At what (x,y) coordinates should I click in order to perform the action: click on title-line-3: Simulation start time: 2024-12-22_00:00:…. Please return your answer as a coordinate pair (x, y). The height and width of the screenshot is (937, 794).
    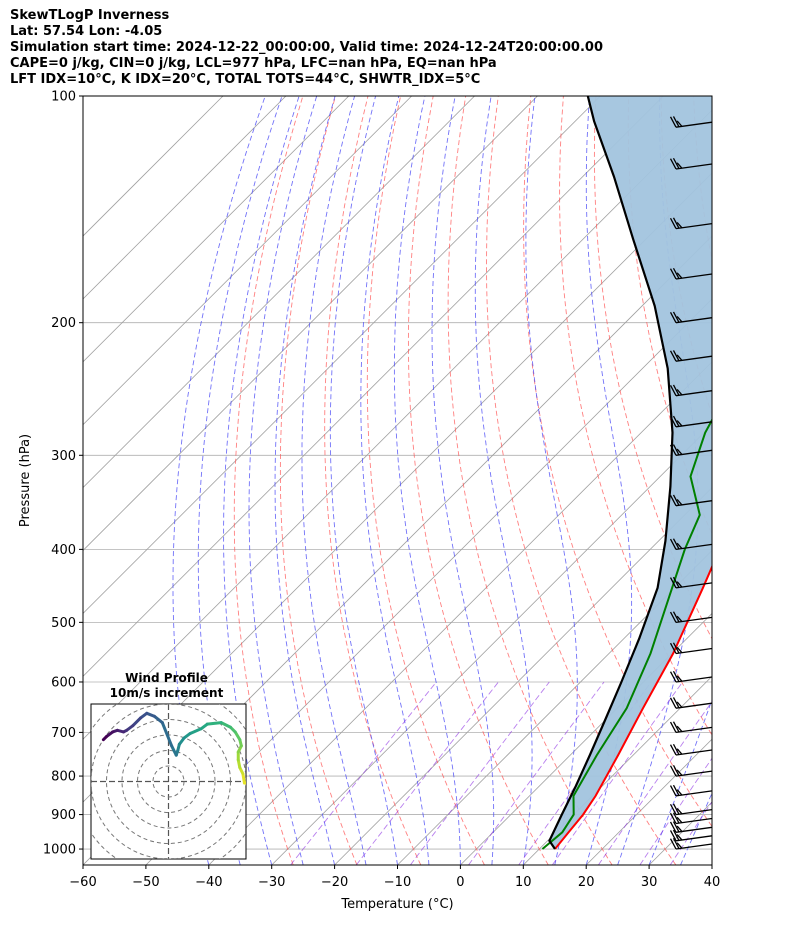
    Looking at the image, I should click on (306, 47).